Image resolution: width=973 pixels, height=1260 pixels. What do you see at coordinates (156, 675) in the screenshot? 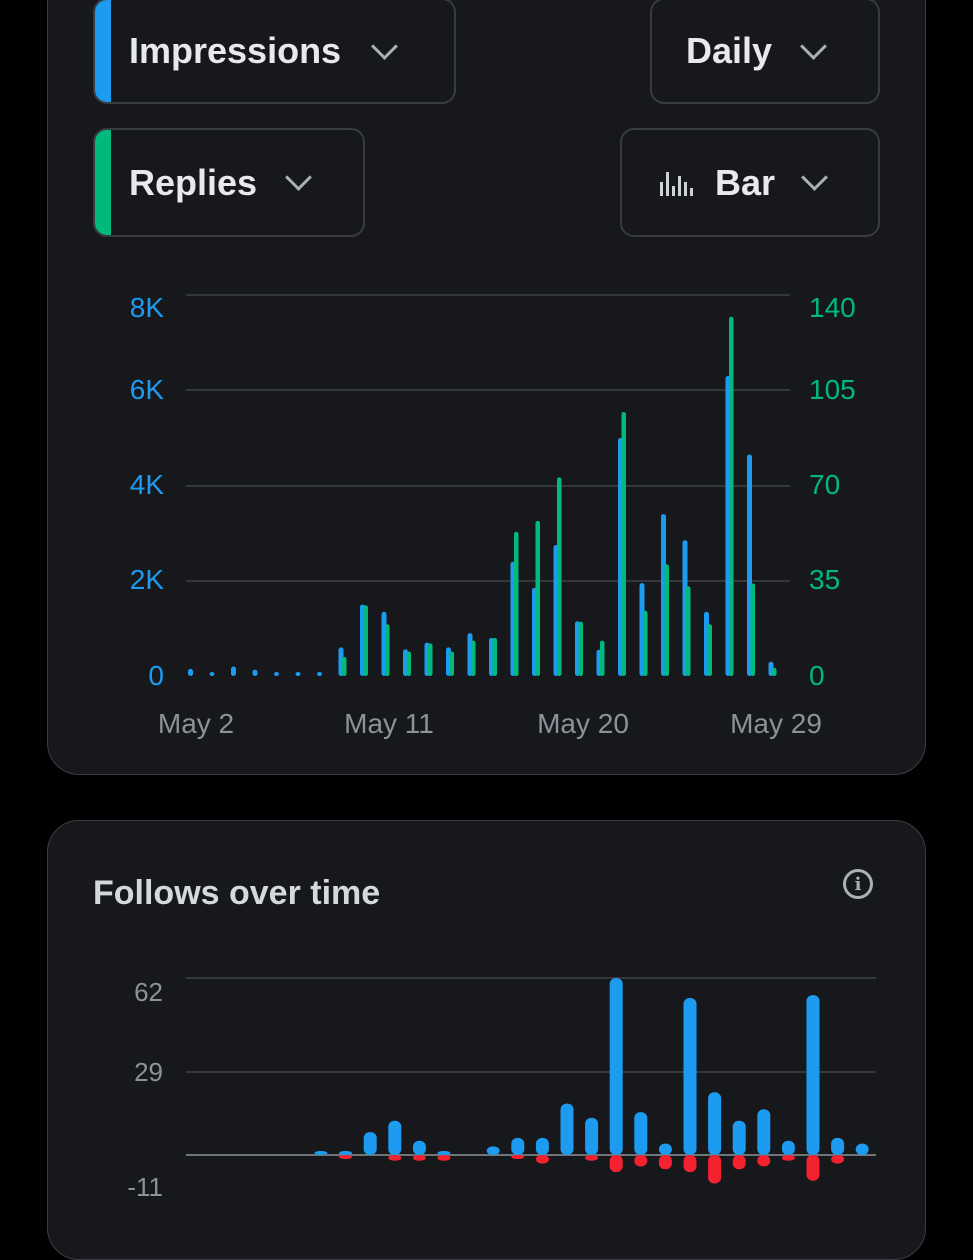
I see `y-left-tick: 0` at bounding box center [156, 675].